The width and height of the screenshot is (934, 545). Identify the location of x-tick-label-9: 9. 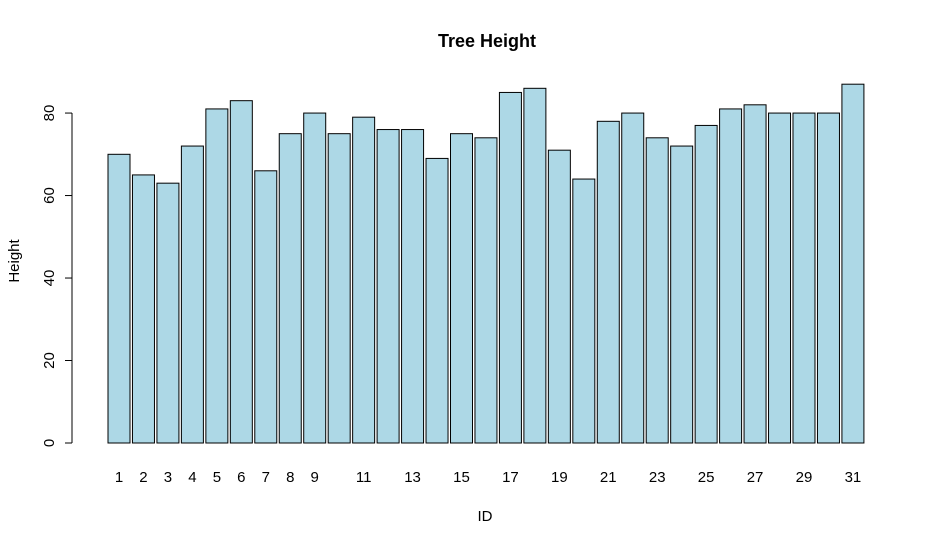
(315, 477).